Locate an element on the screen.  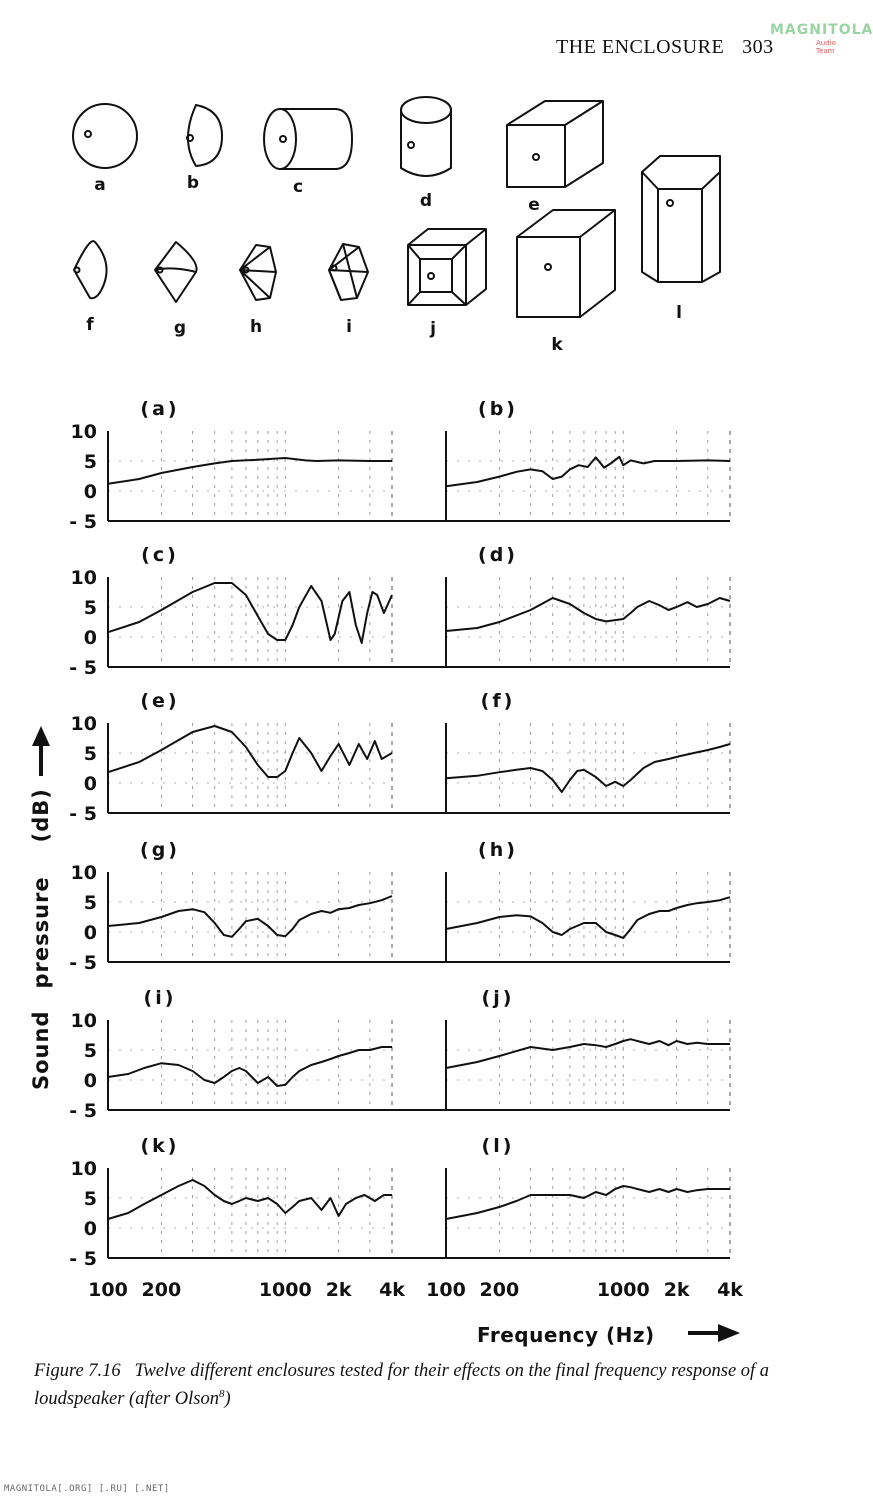
shape-letter-a: a is located at coordinates (99, 185).